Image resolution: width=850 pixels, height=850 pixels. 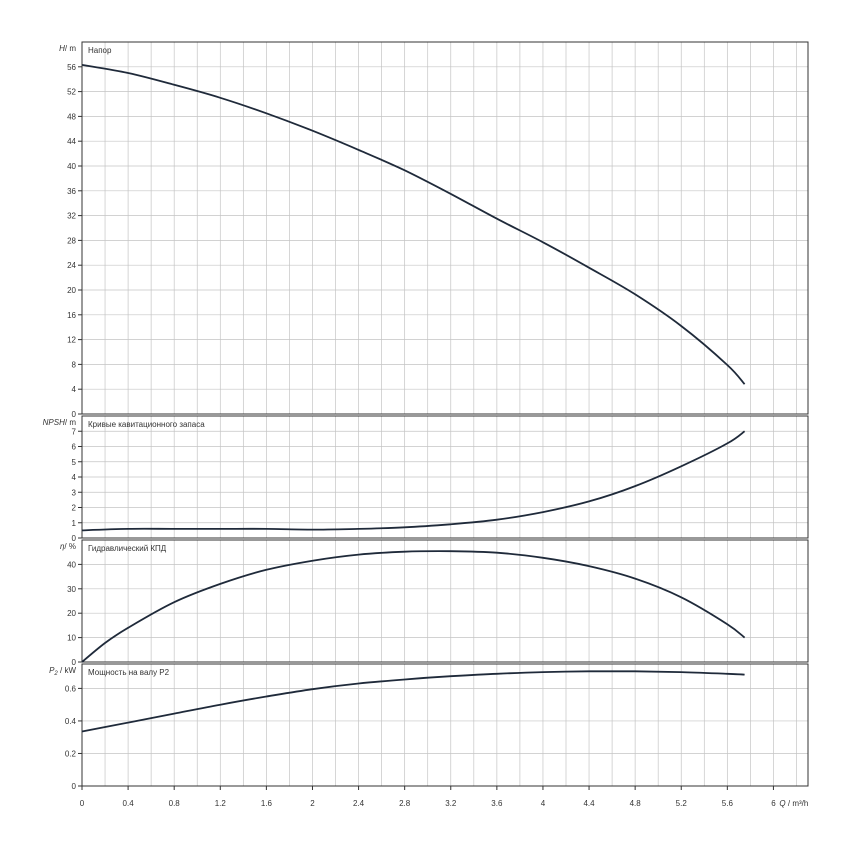 What do you see at coordinates (71, 315) in the screenshot?
I see `y-tick-label: 16` at bounding box center [71, 315].